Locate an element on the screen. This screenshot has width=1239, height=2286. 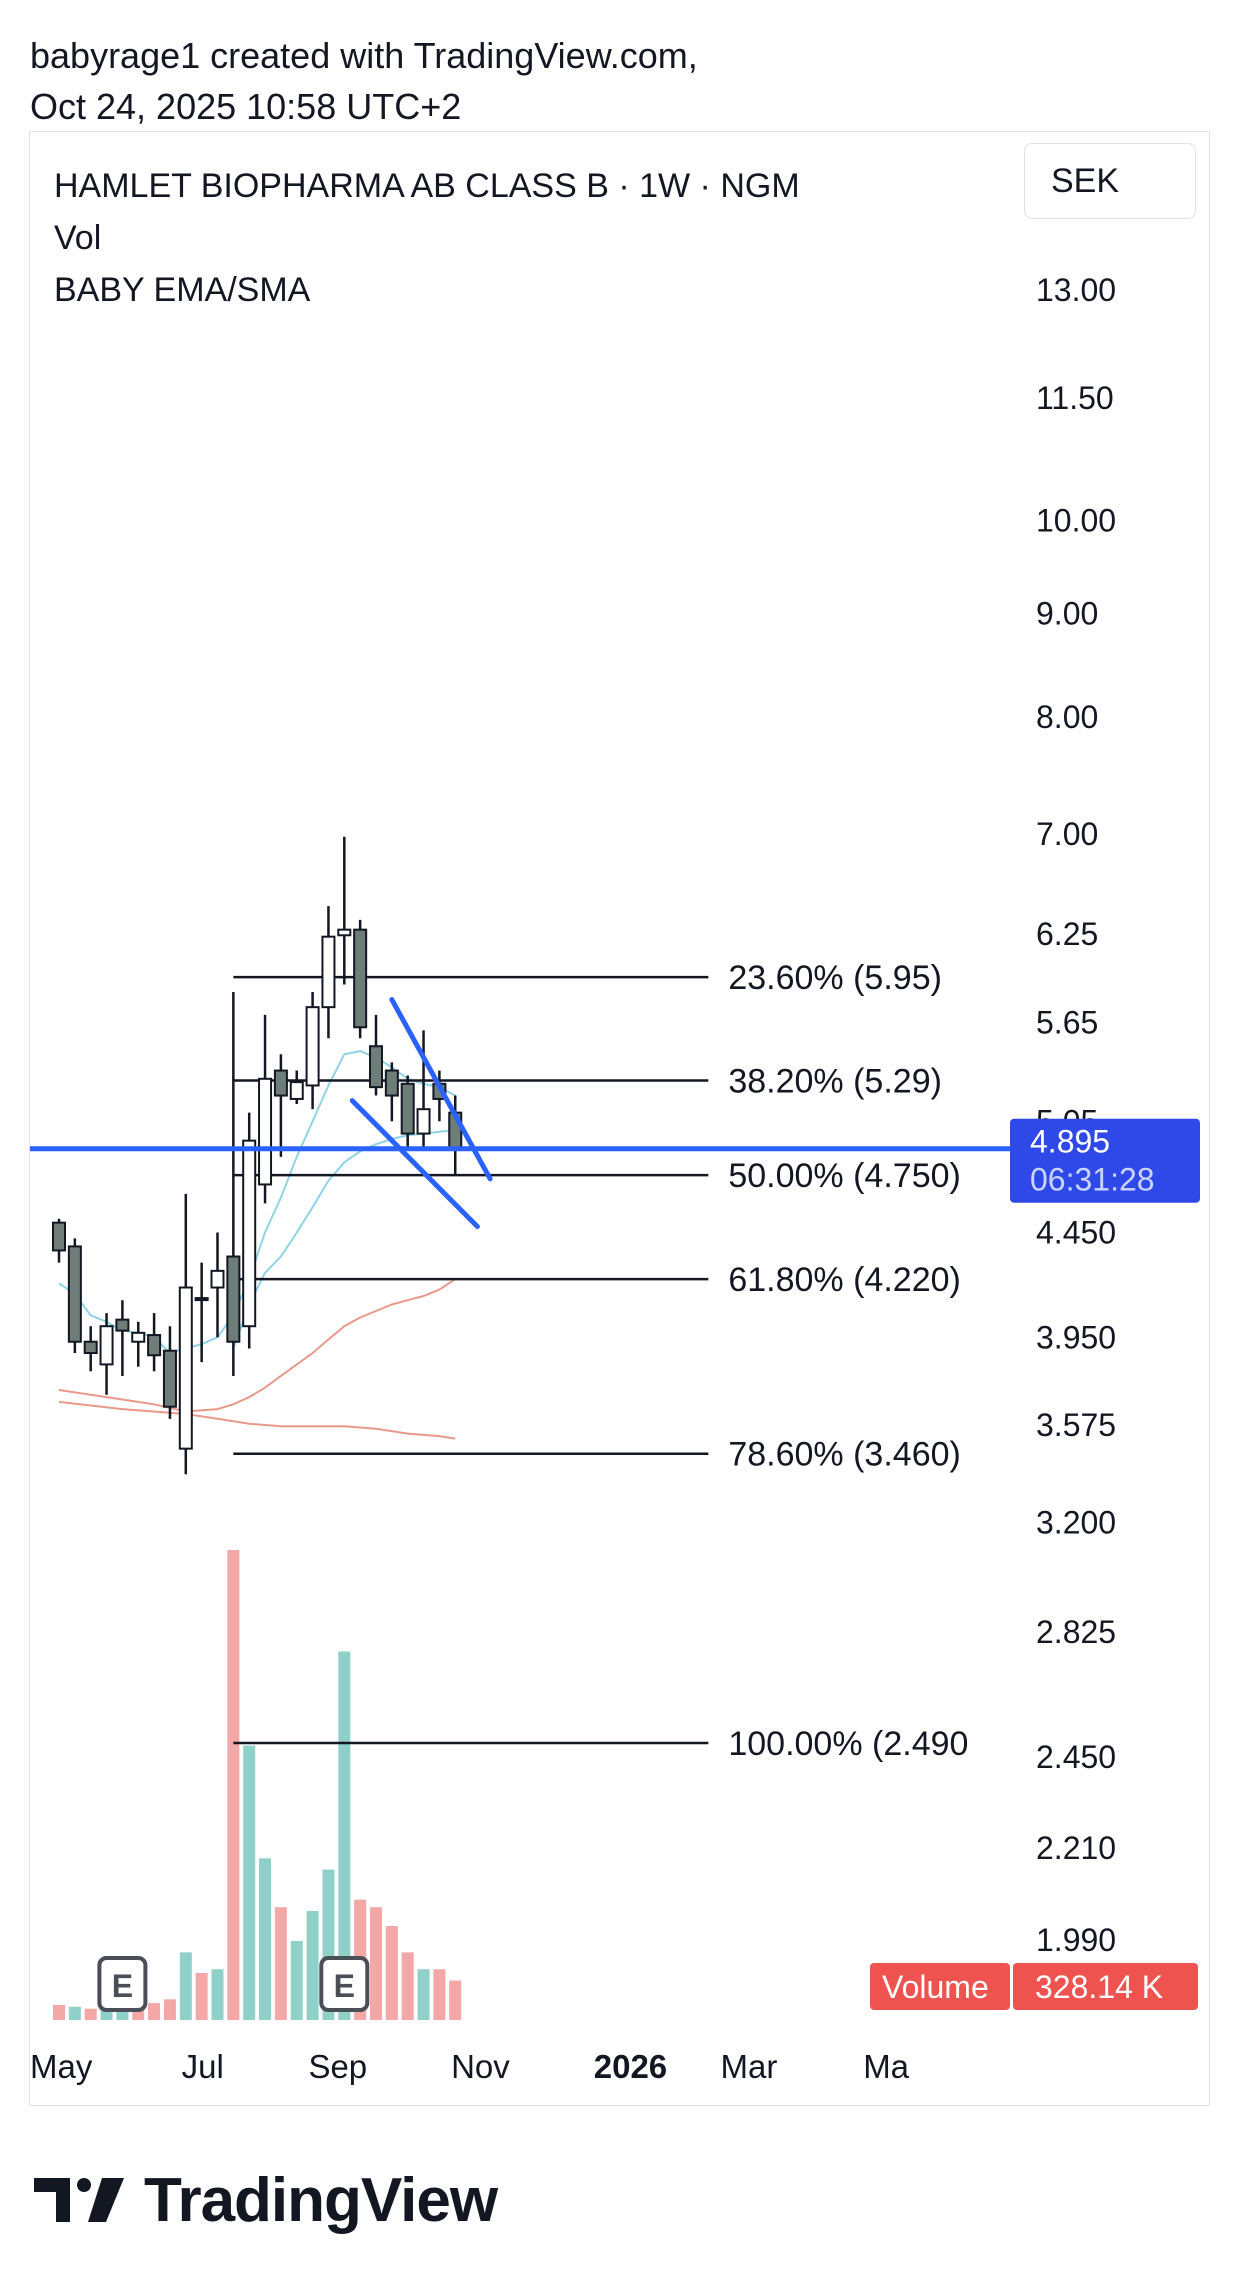
volume-indicator-label: Vol is located at coordinates (78, 238).